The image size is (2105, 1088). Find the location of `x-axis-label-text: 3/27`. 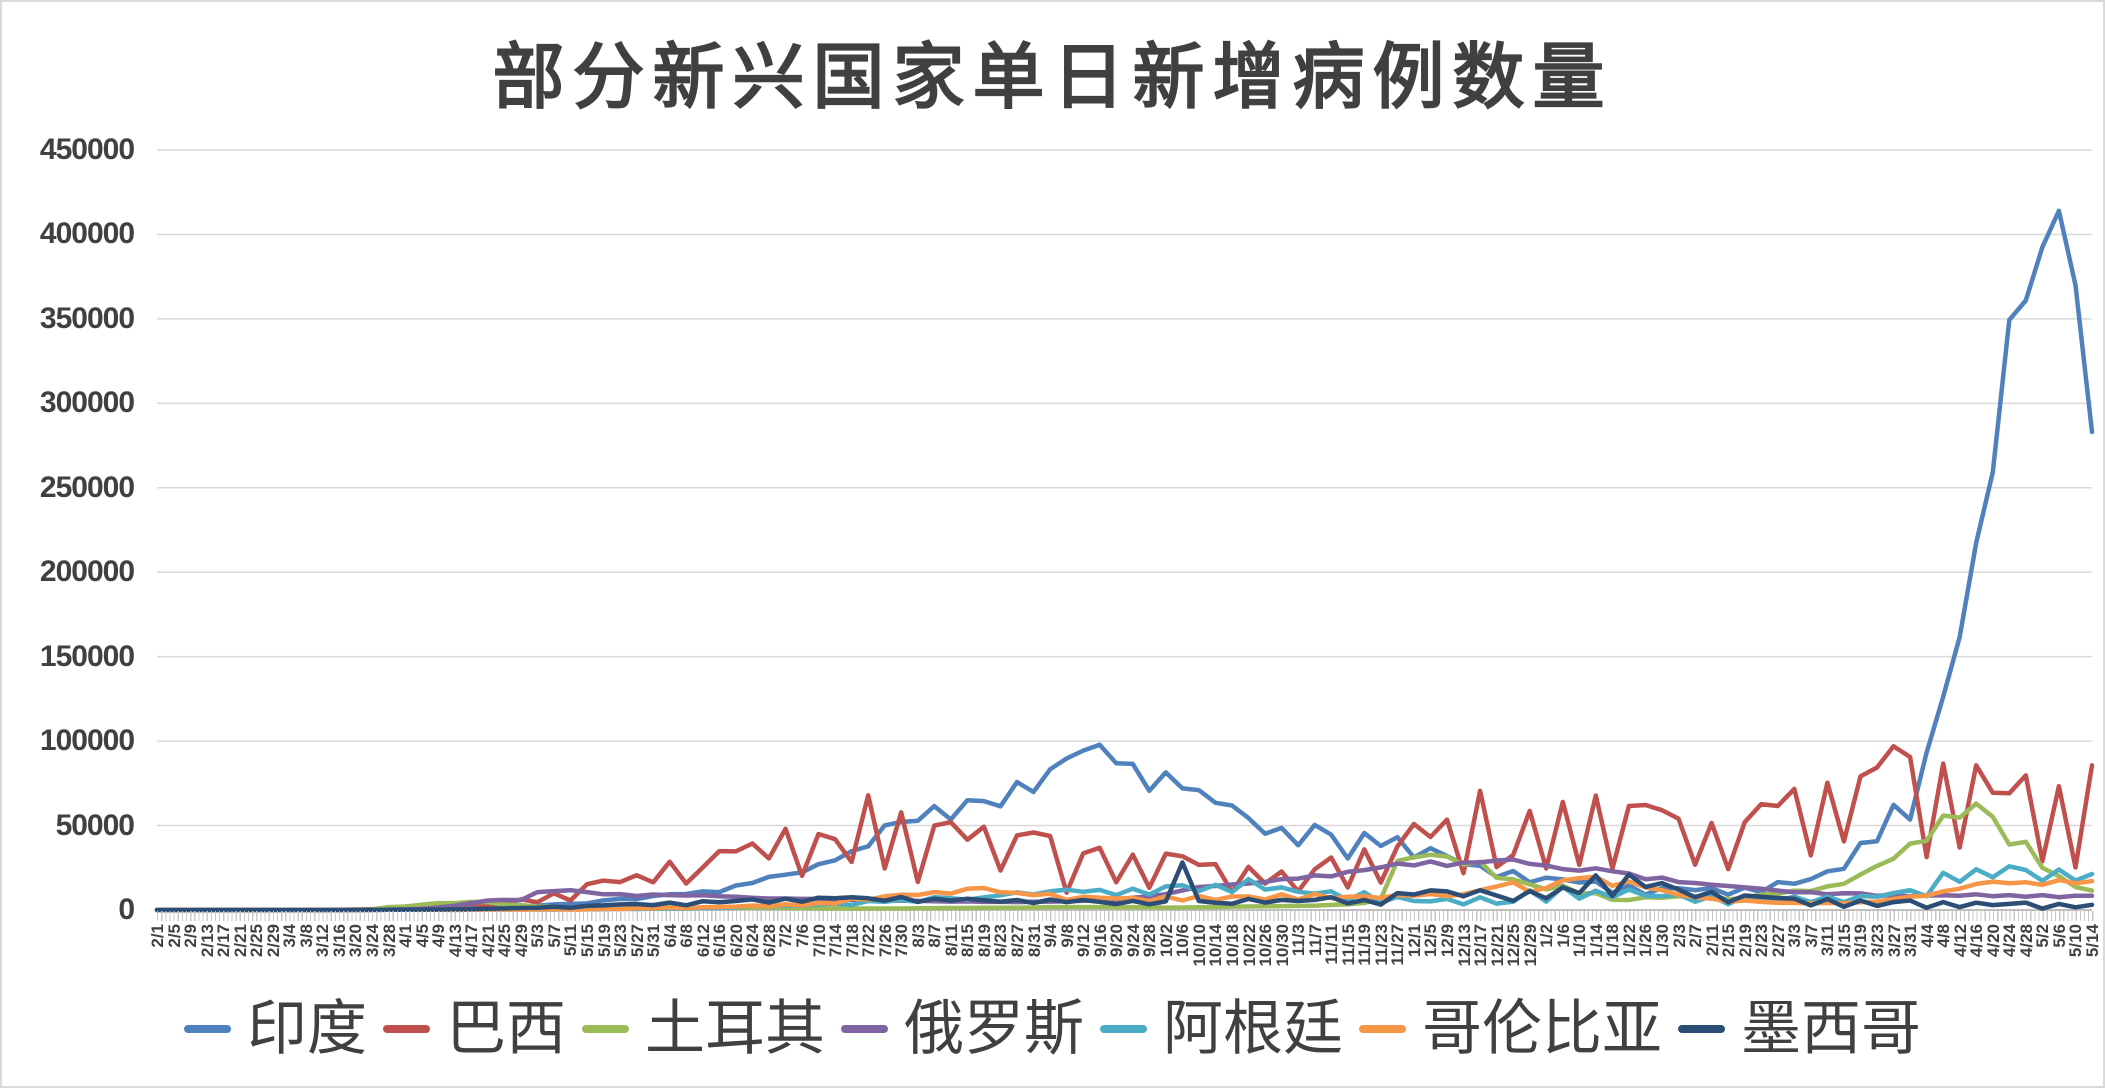

x-axis-label-text: 3/27 is located at coordinates (1894, 941).